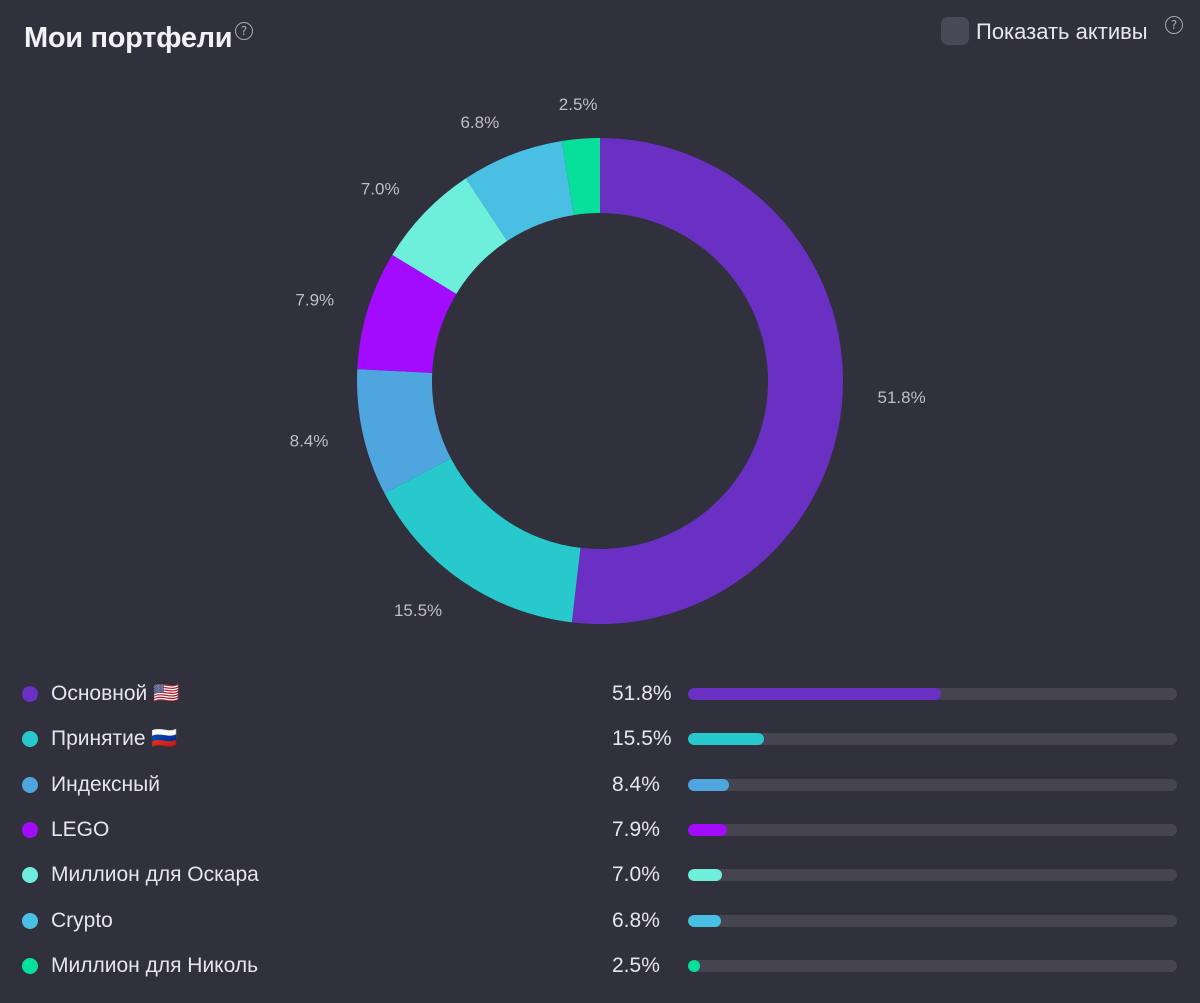  Describe the element at coordinates (642, 693) in the screenshot. I see `legend-item-percent: 51.8%` at that location.